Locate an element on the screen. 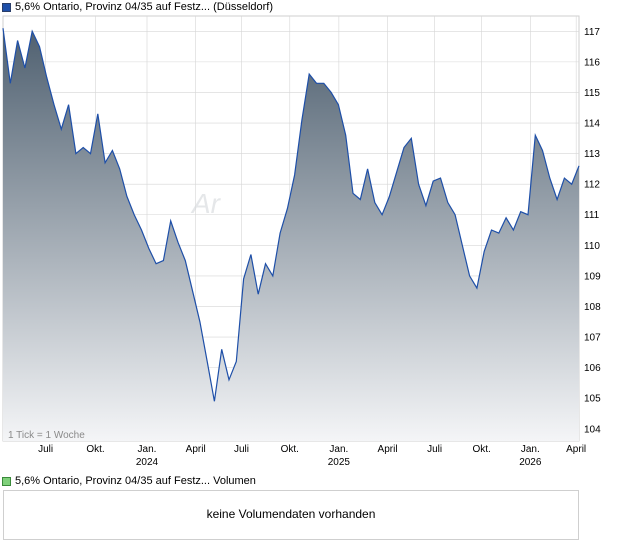  volume-empty-message: keine Volumendaten vorhanden is located at coordinates (291, 514).